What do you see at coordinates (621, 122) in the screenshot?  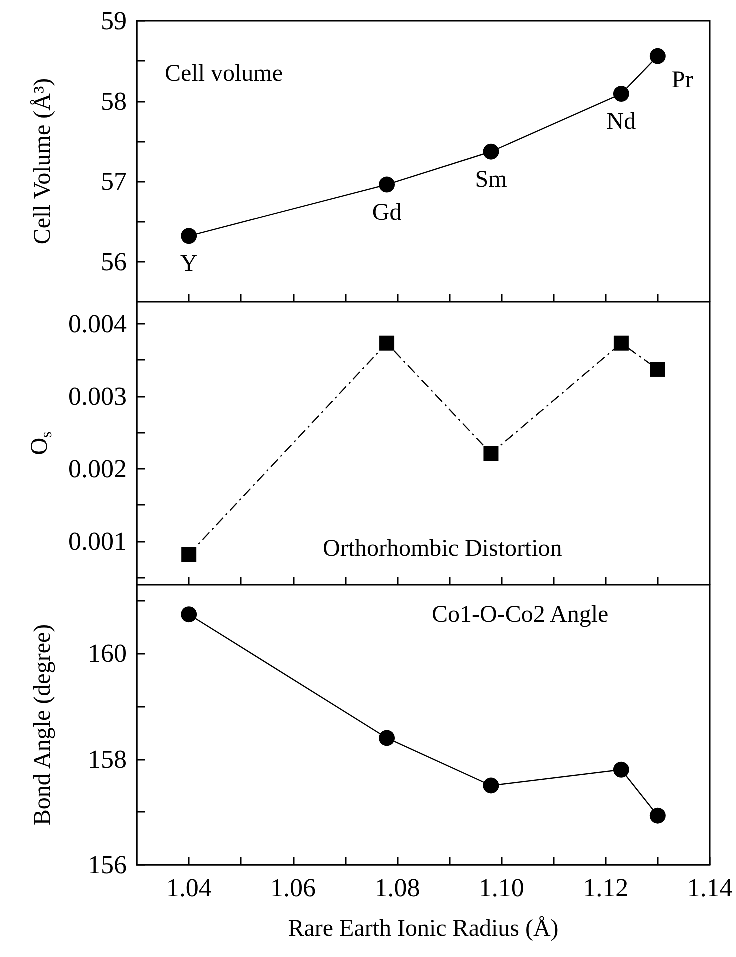 I see `annotation: Nd` at bounding box center [621, 122].